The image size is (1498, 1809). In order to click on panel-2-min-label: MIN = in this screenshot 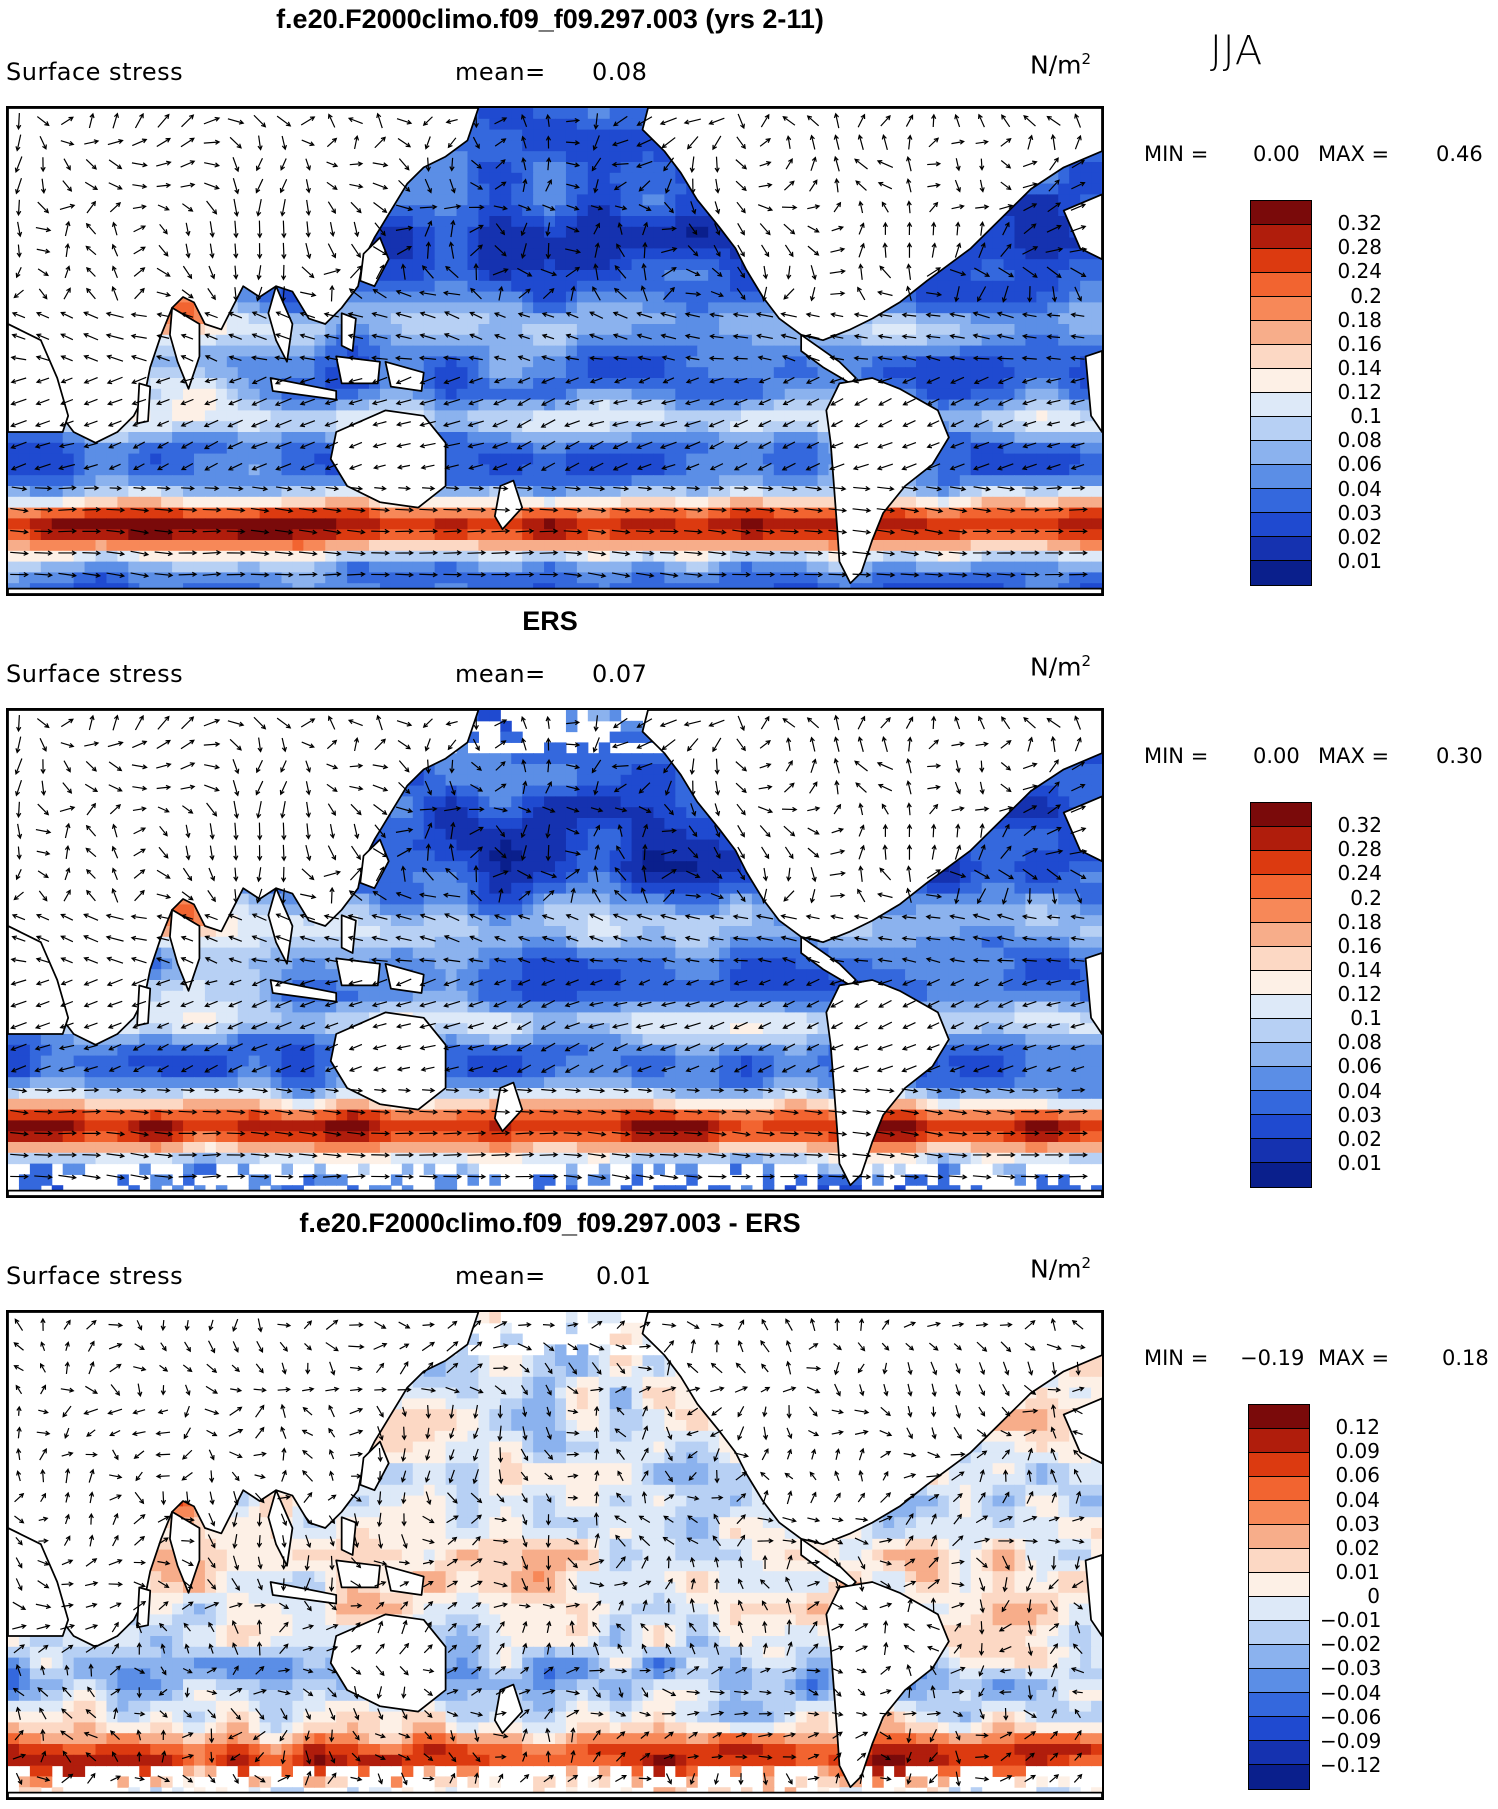, I will do `click(1176, 756)`.